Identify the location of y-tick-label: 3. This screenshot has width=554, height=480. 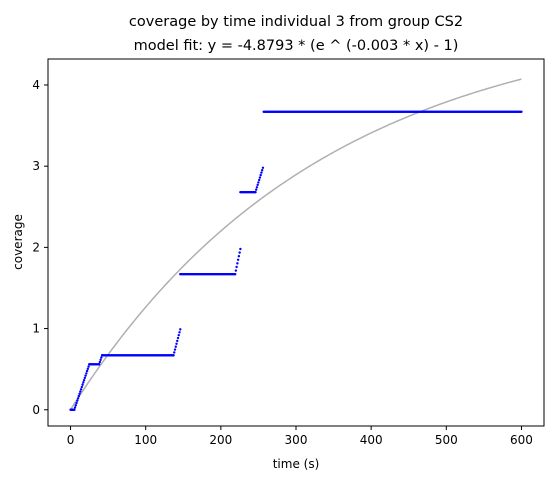
(36, 166).